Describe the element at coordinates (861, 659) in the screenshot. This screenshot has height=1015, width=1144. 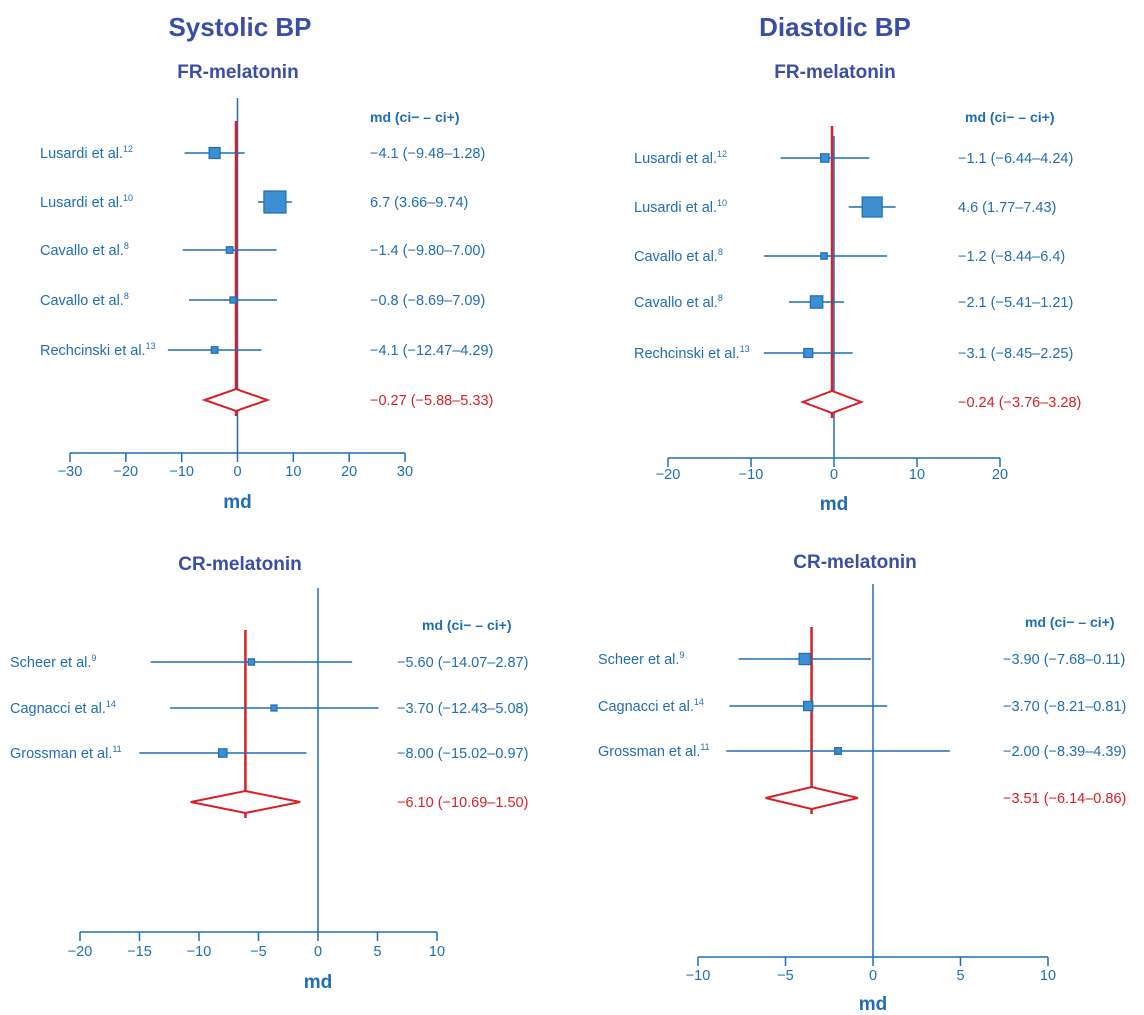
I see `study-row: Scheer et al.9 −3.90 (−7.68–0.11)` at that location.